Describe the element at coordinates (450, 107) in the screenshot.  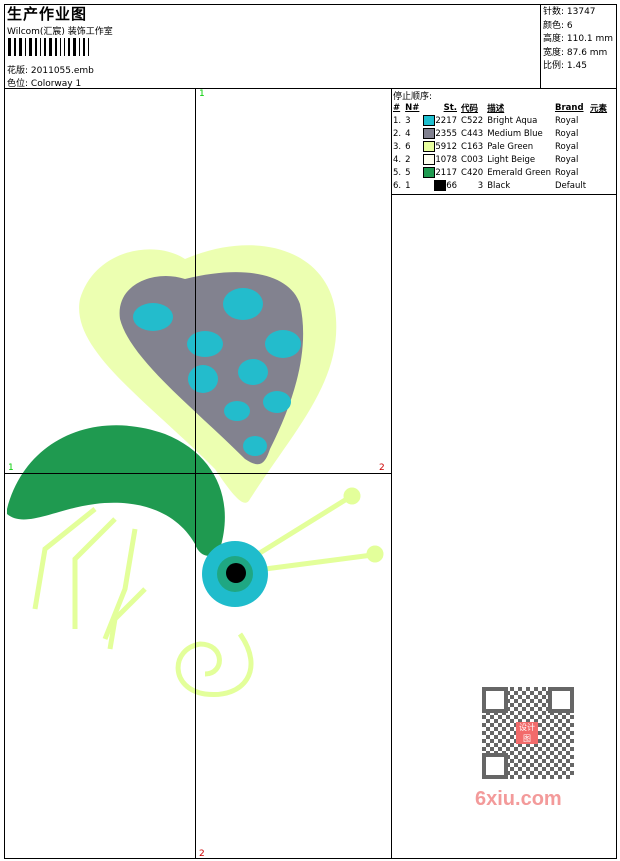
I see `column-header: St.` at that location.